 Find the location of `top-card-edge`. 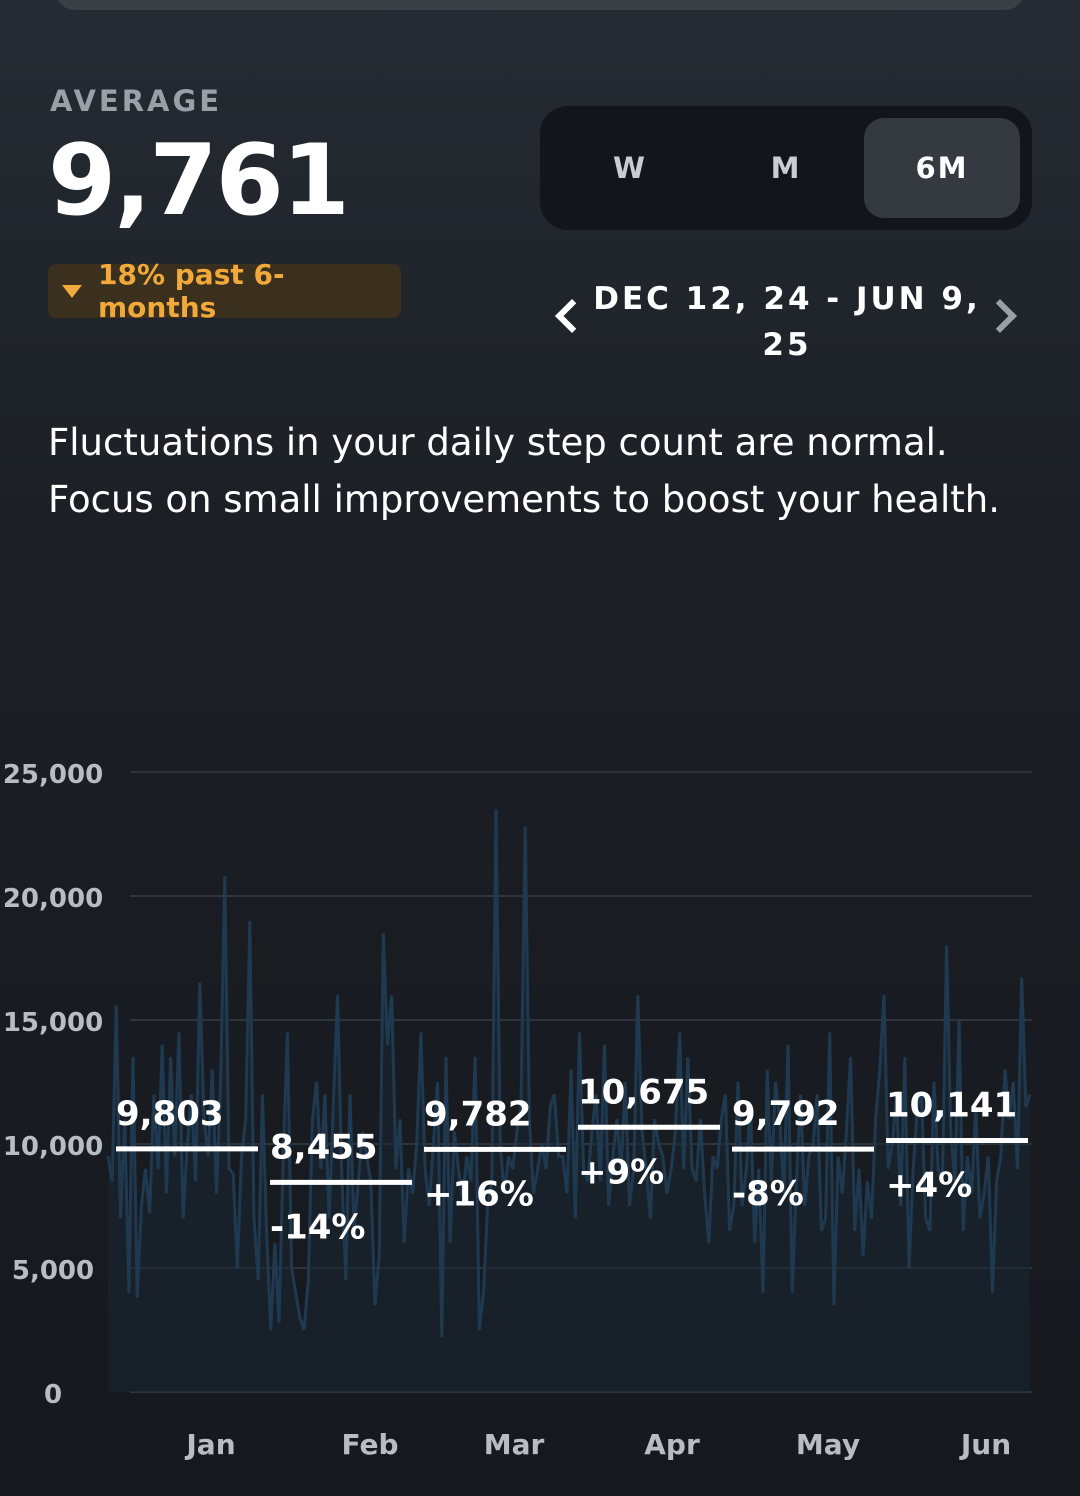

top-card-edge is located at coordinates (540, 5).